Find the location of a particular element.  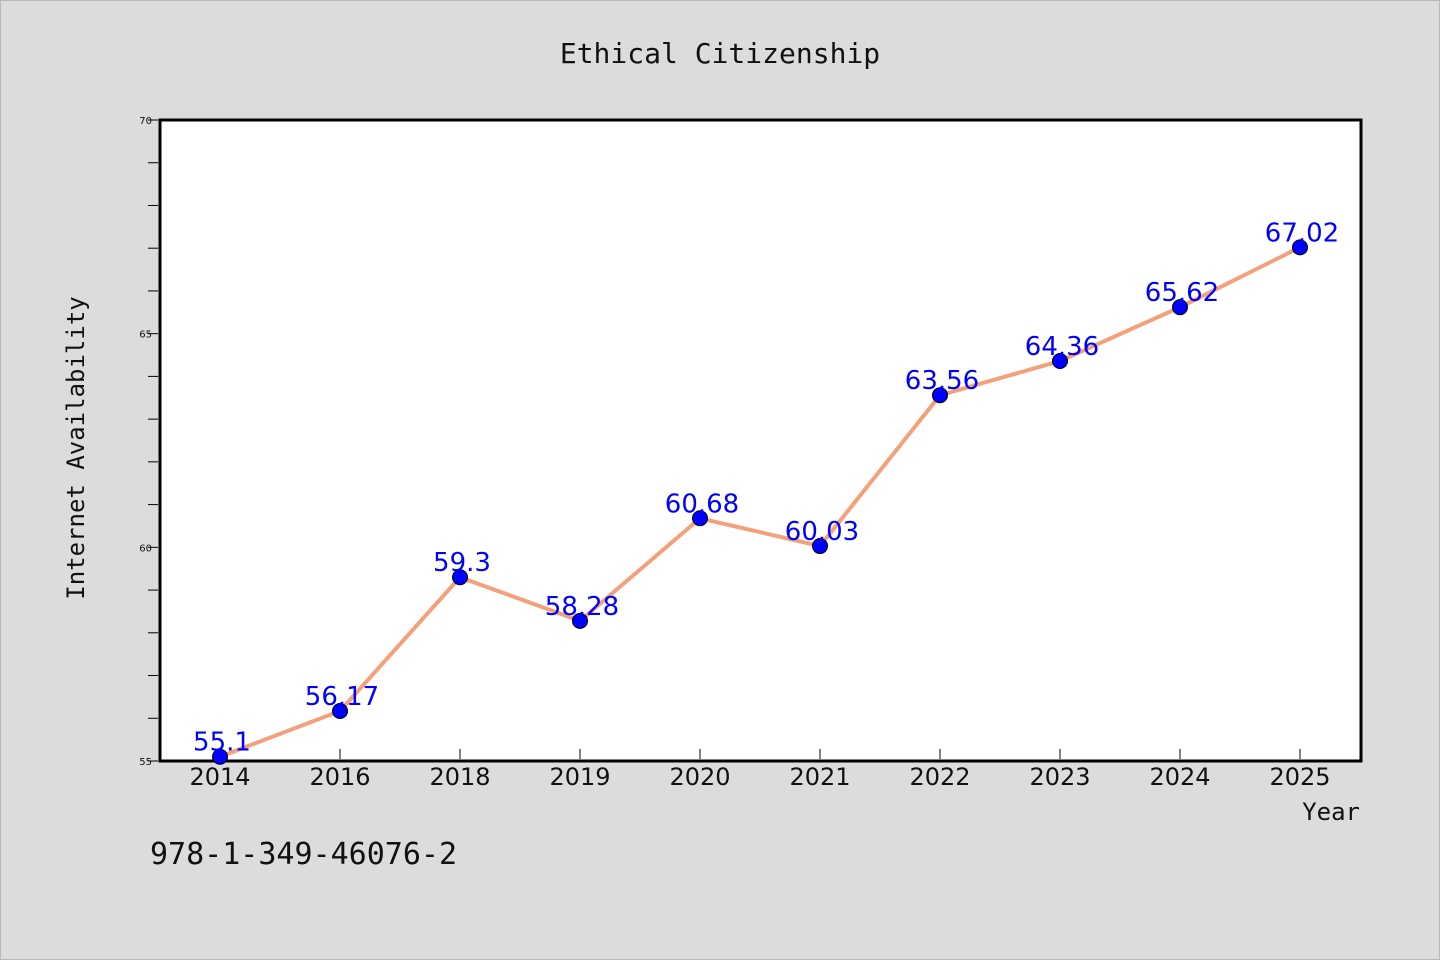

x-axis: 2014 2016 2018 2019 2020 2021 2022 2023 2024 2025 is located at coordinates (760, 770).